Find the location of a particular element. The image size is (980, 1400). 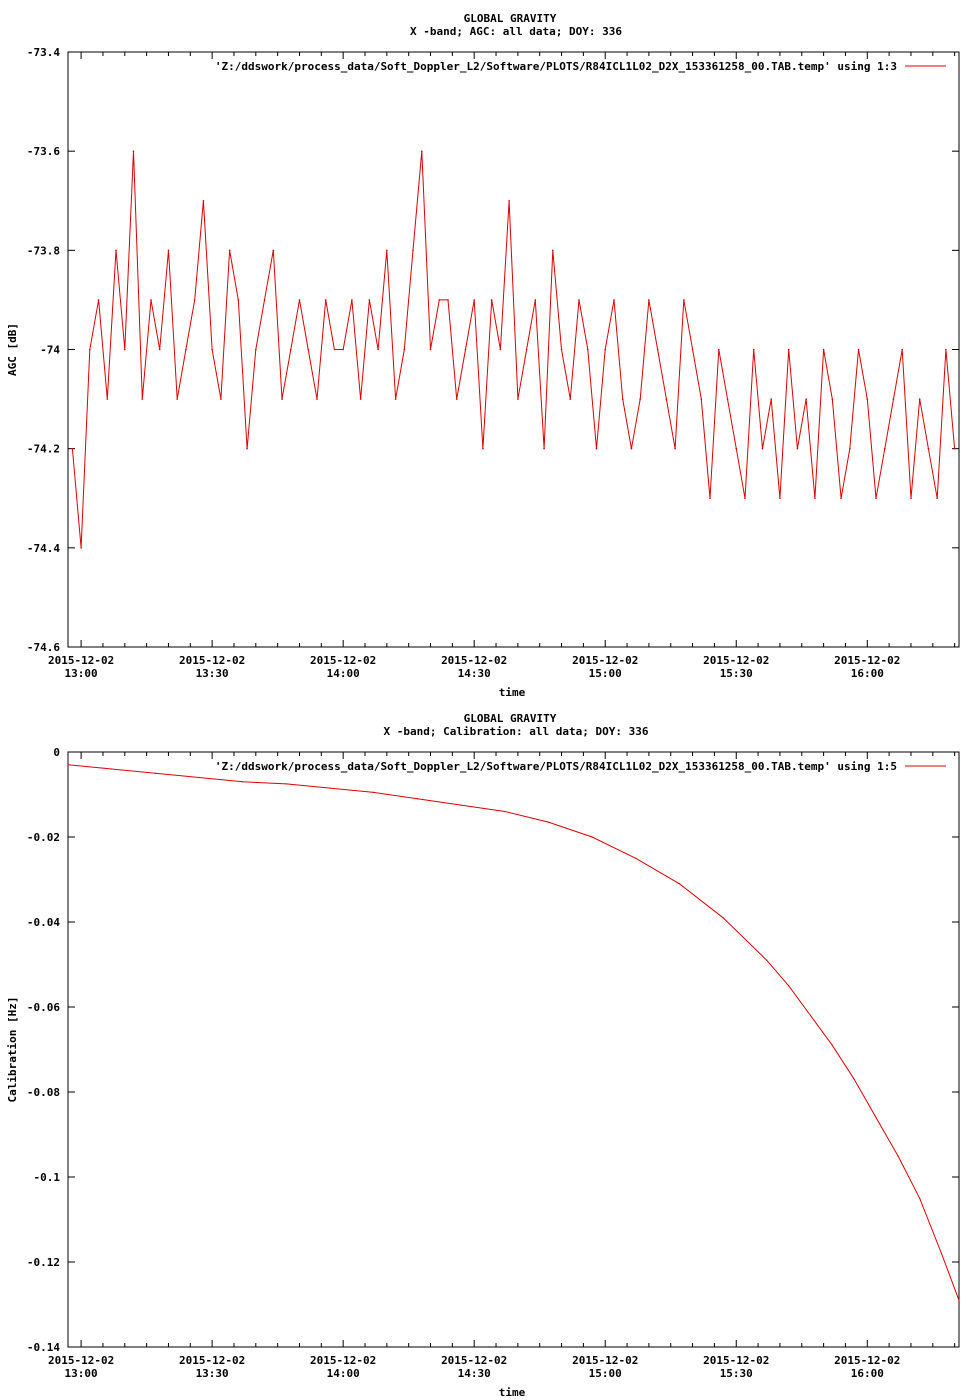

x-axis-label: time is located at coordinates (512, 1392).